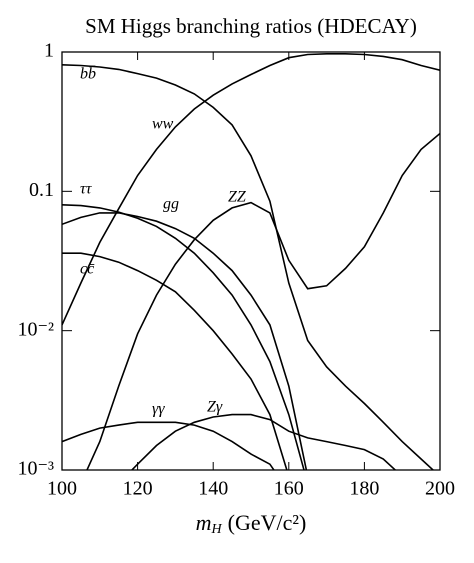  I want to click on series-label: gg, so click(171, 204).